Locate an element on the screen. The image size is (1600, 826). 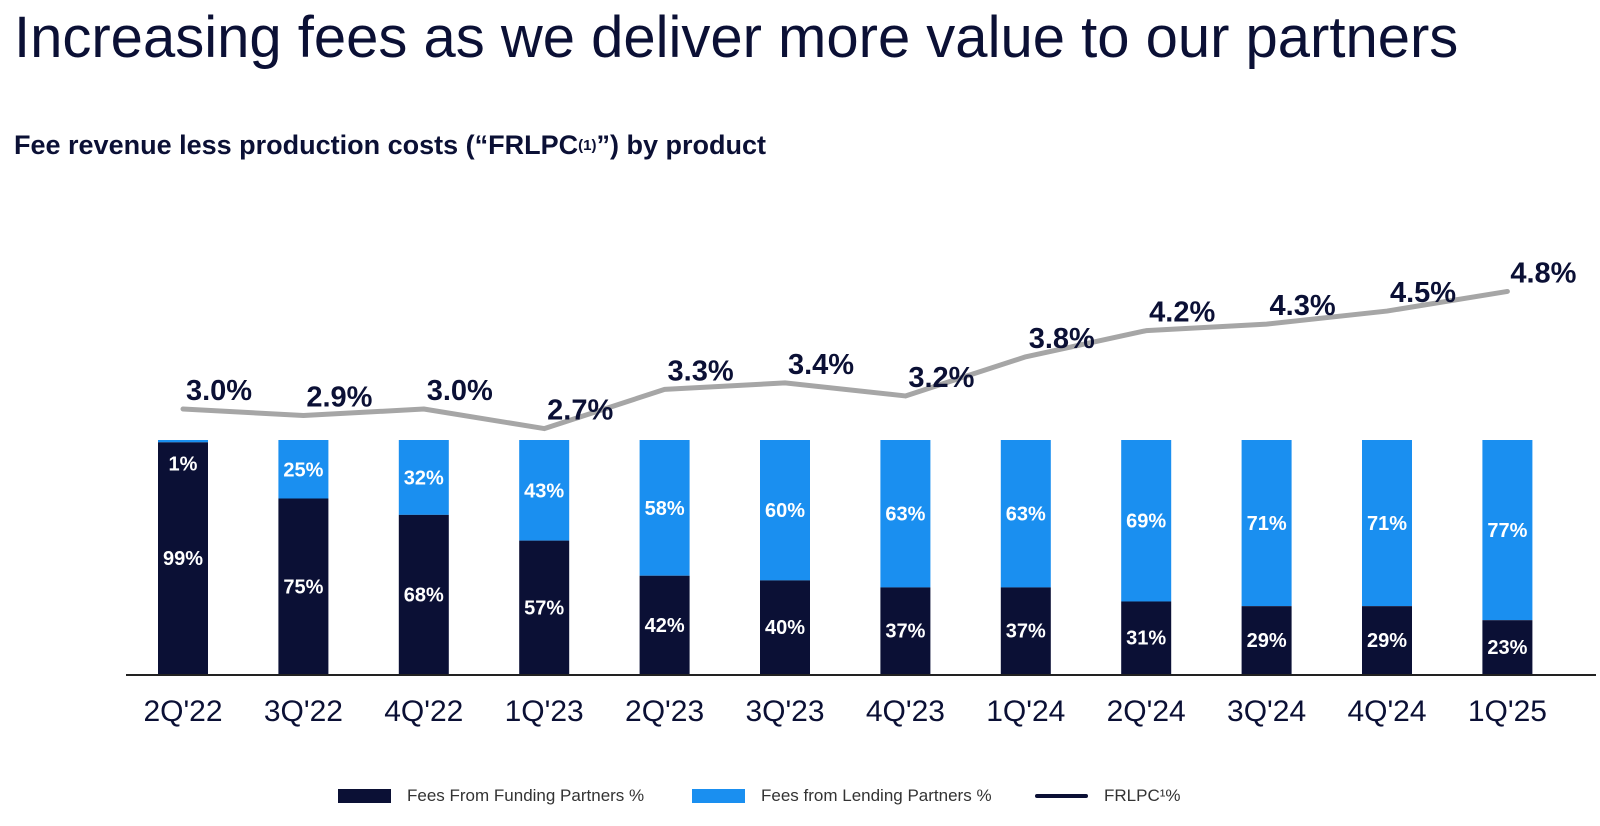
legend-line-frlpc is located at coordinates (1061, 796).